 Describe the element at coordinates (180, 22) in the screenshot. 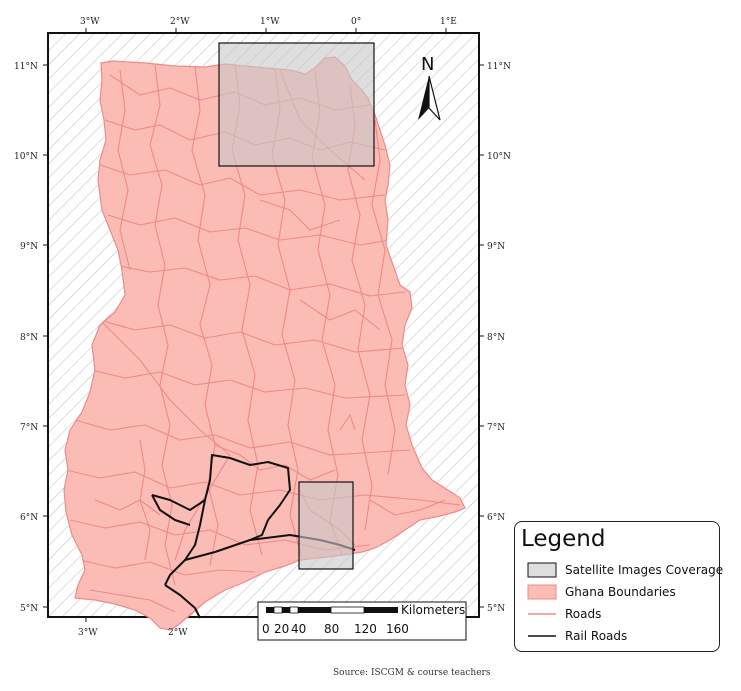

I see `lon-label-top-2w: 2°W` at that location.